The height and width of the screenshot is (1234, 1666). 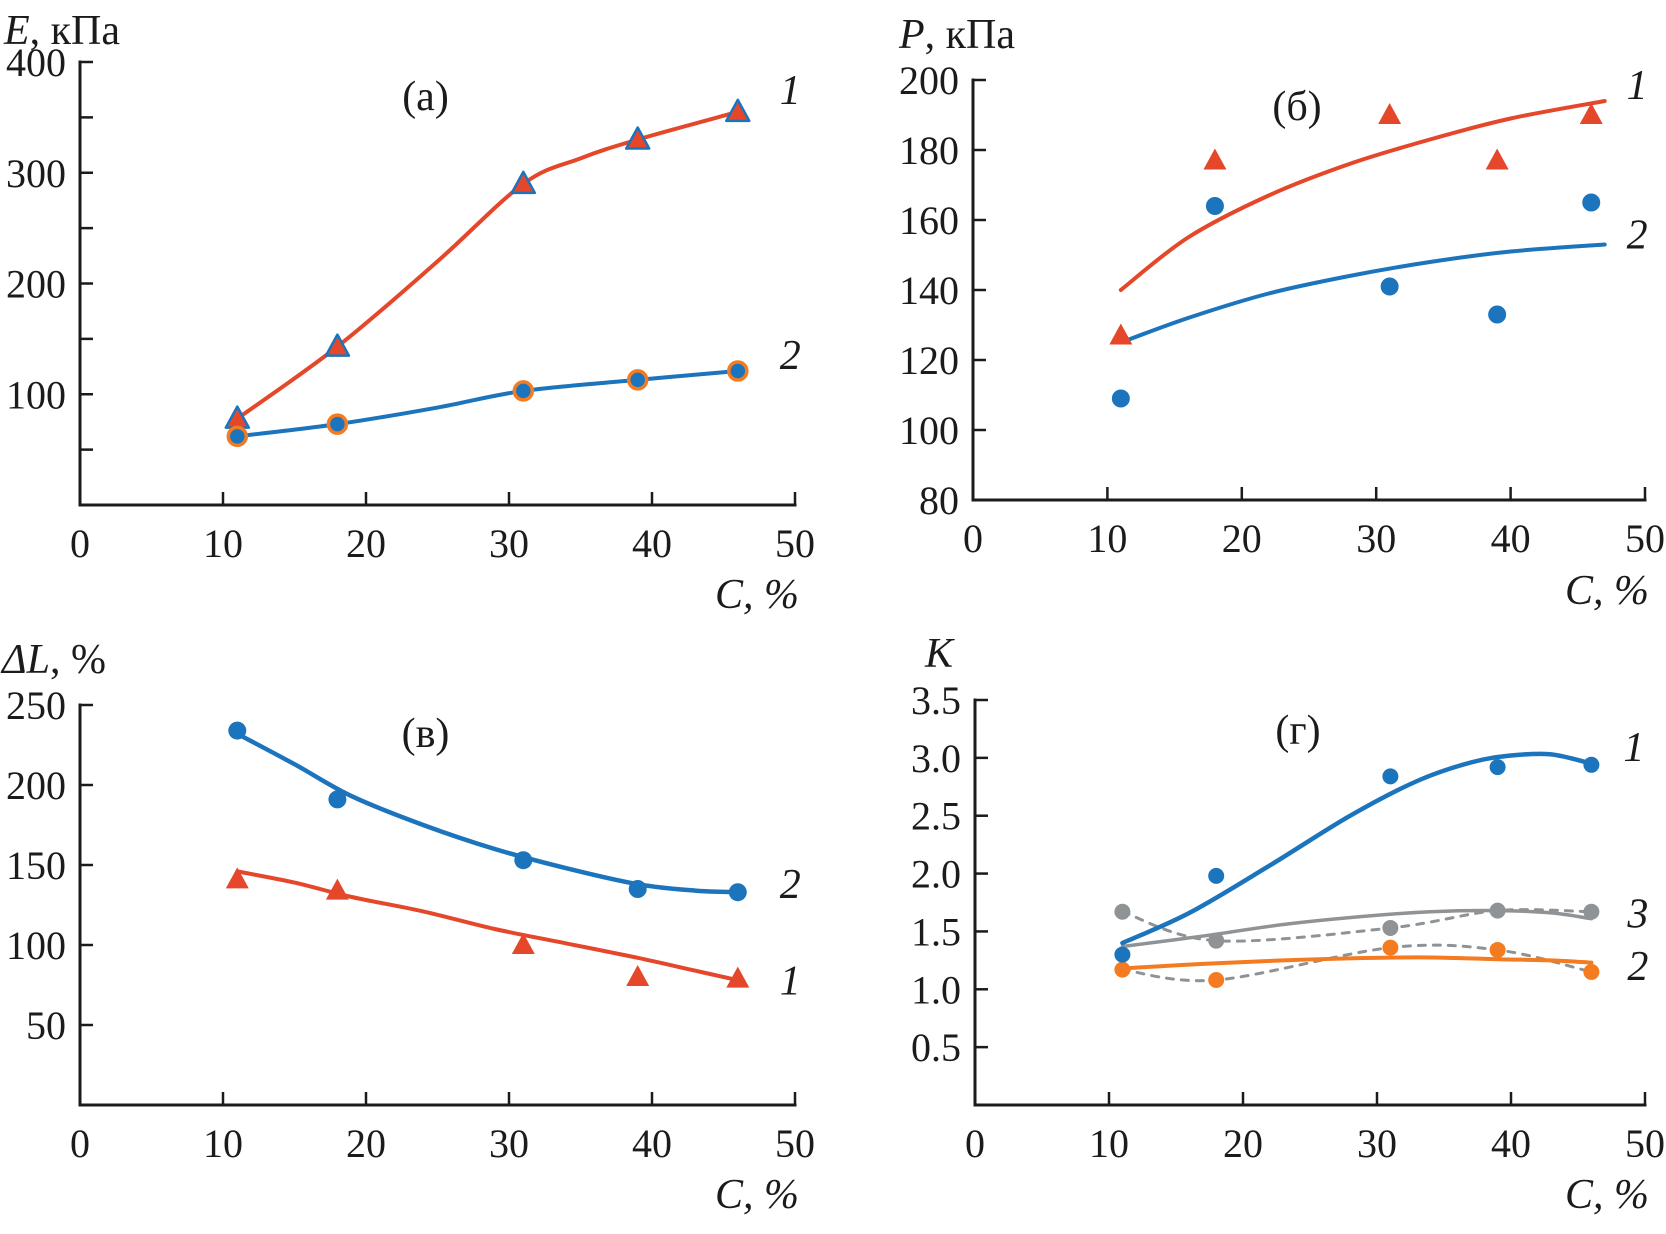 What do you see at coordinates (488, 813) in the screenshot?
I see `curve-series-2-fit` at bounding box center [488, 813].